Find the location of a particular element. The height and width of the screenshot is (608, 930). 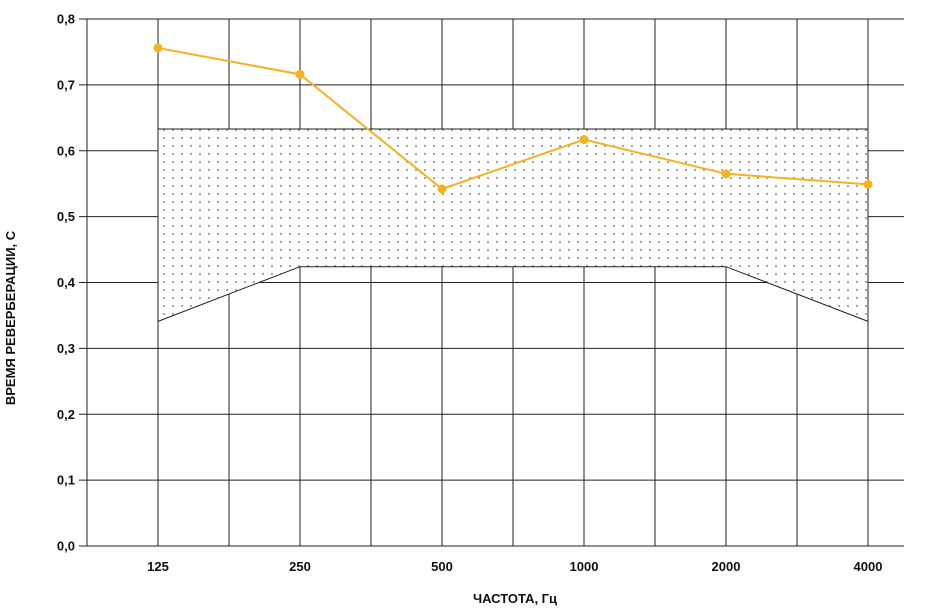

x-tick-label: 250 is located at coordinates (300, 566).